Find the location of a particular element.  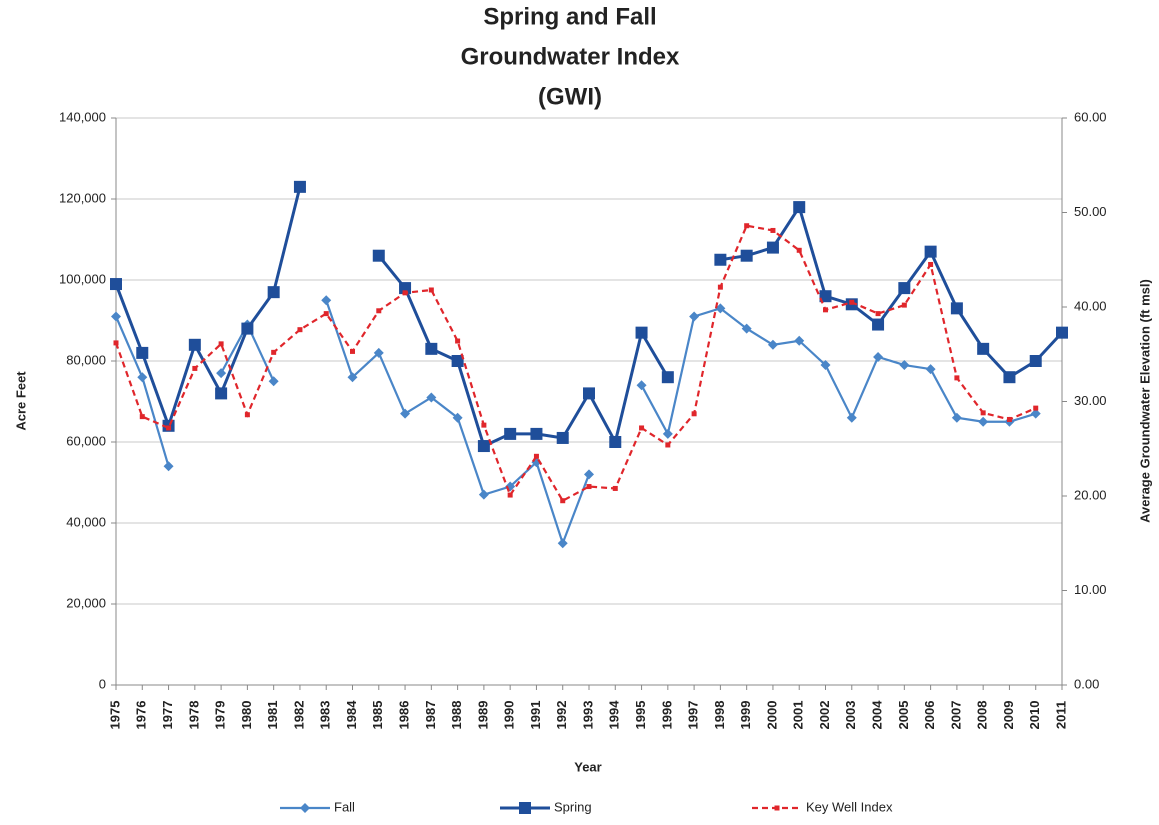

x-tick-label: 1996 is located at coordinates (666, 715).